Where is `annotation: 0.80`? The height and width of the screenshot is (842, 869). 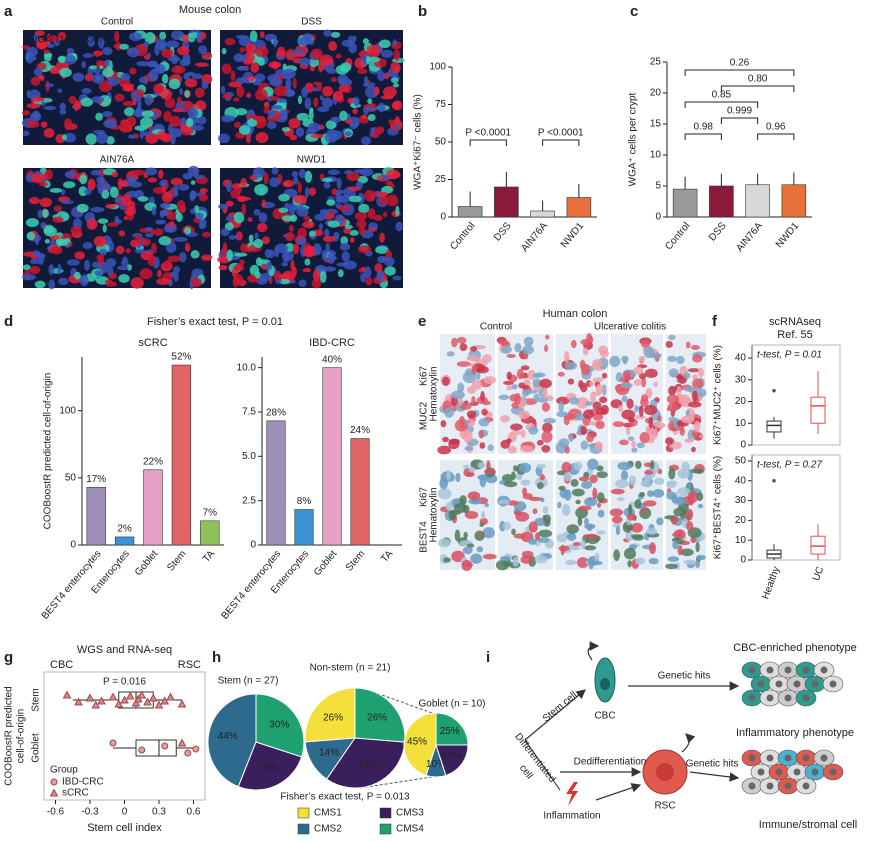
annotation: 0.80 is located at coordinates (758, 79).